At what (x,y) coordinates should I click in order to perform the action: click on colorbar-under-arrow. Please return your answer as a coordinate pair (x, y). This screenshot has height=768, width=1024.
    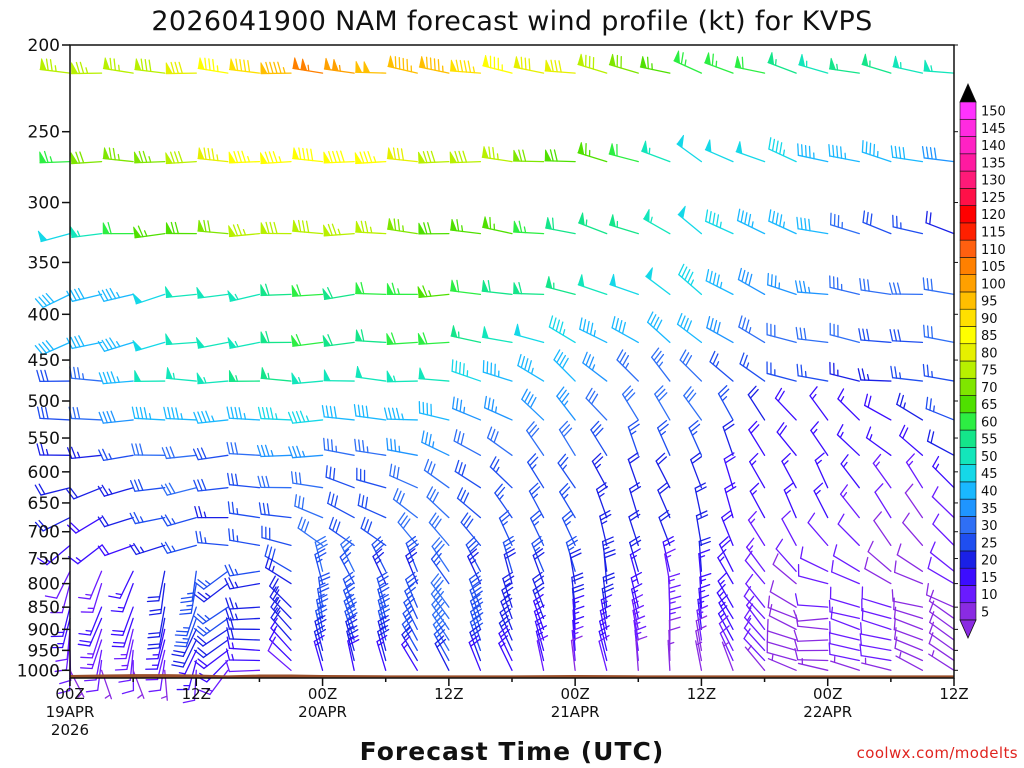
    Looking at the image, I should click on (968, 629).